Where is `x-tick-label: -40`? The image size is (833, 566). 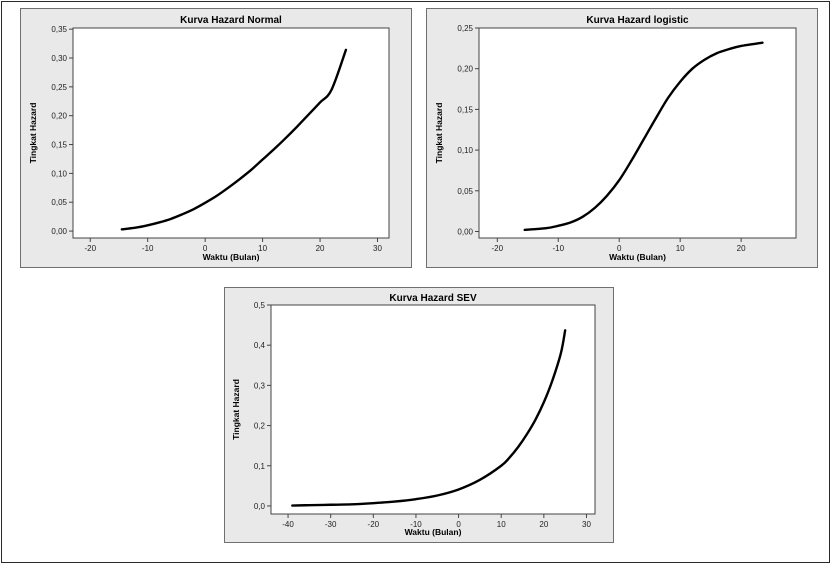
x-tick-label: -40 is located at coordinates (288, 524).